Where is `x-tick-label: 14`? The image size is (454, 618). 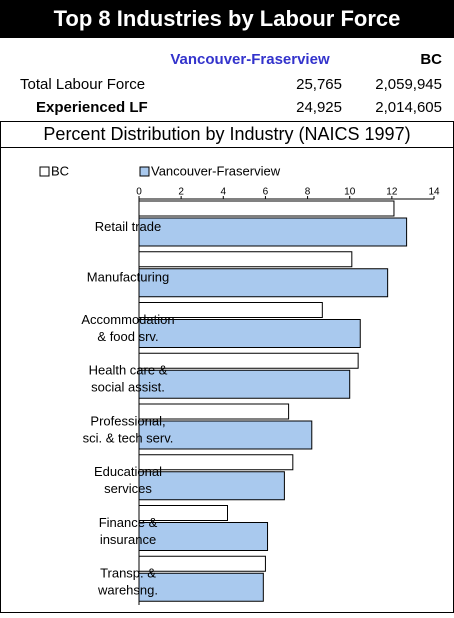 x-tick-label: 14 is located at coordinates (434, 192).